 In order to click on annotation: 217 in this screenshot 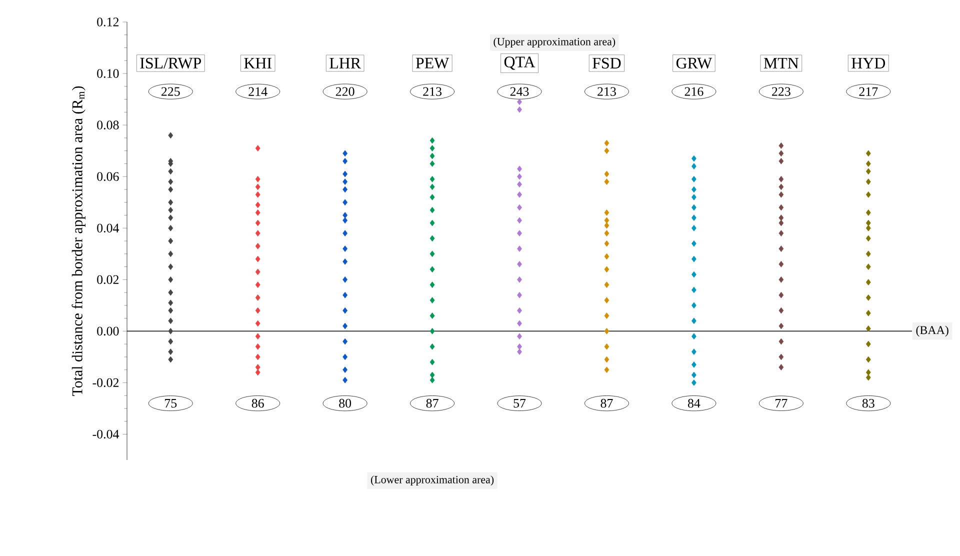, I will do `click(868, 91)`.